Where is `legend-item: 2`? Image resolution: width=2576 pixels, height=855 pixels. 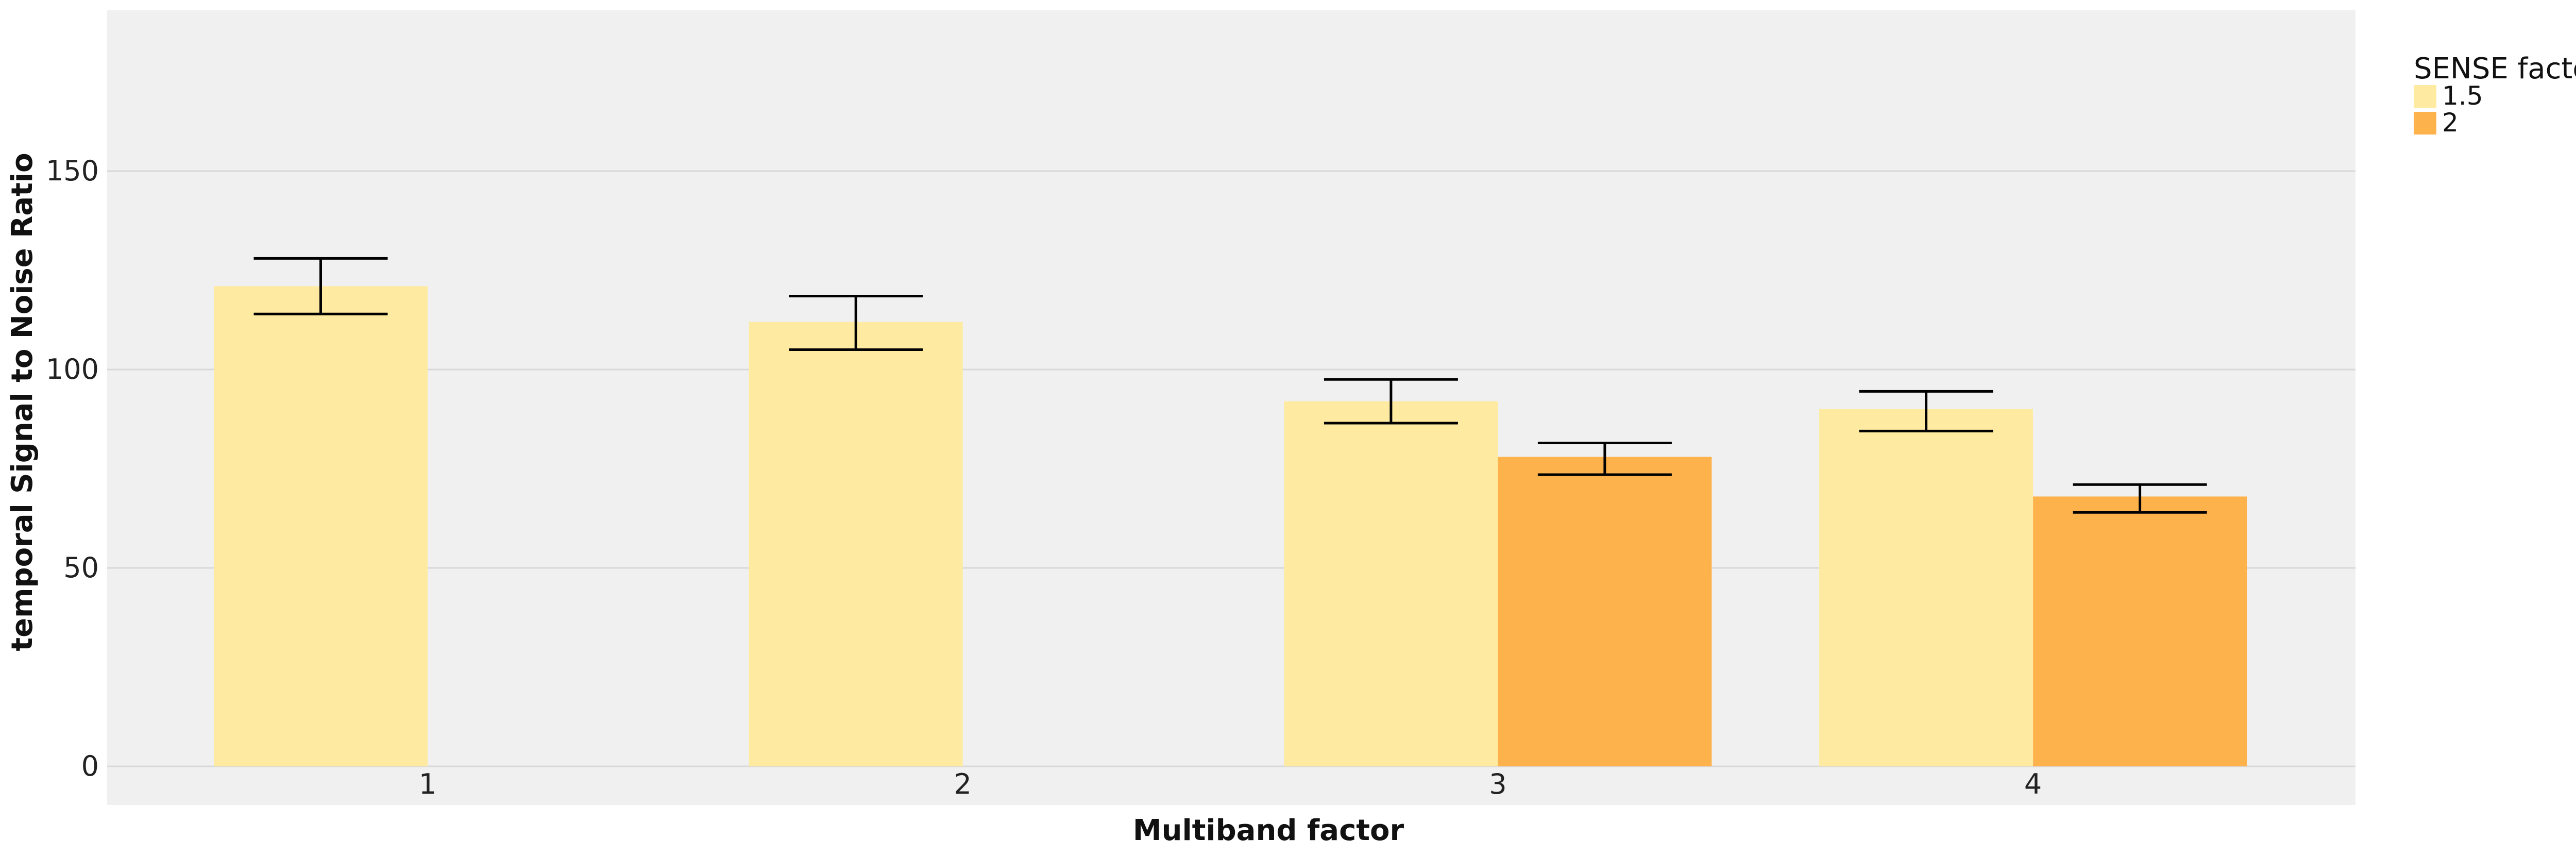 legend-item: 2 is located at coordinates (2436, 123).